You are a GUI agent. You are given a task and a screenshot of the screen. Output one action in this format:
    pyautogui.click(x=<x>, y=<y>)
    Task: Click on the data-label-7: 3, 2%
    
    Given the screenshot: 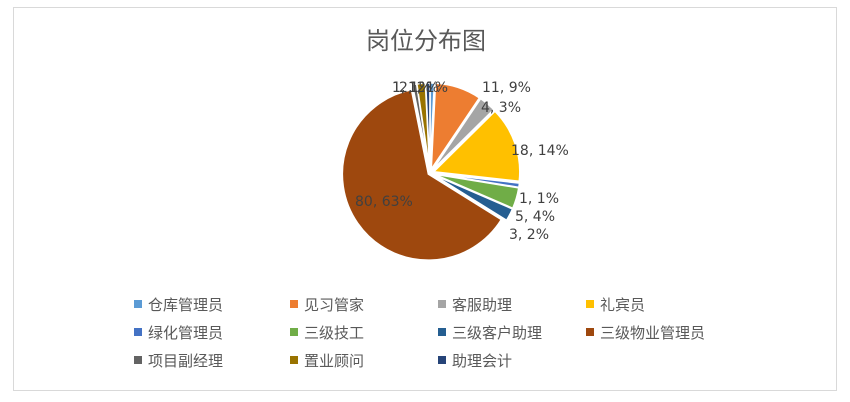 What is the action you would take?
    pyautogui.click(x=529, y=235)
    